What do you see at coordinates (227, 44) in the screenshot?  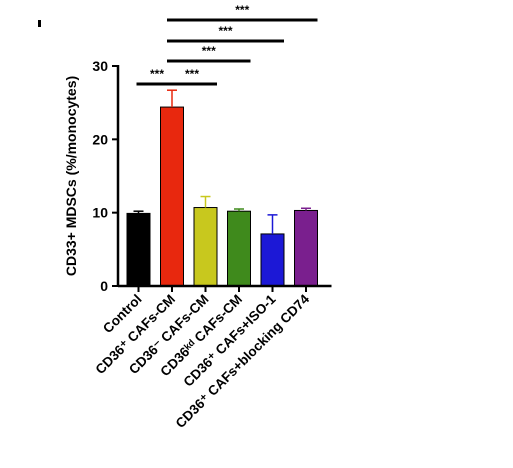 I see `significance-group: ***************` at bounding box center [227, 44].